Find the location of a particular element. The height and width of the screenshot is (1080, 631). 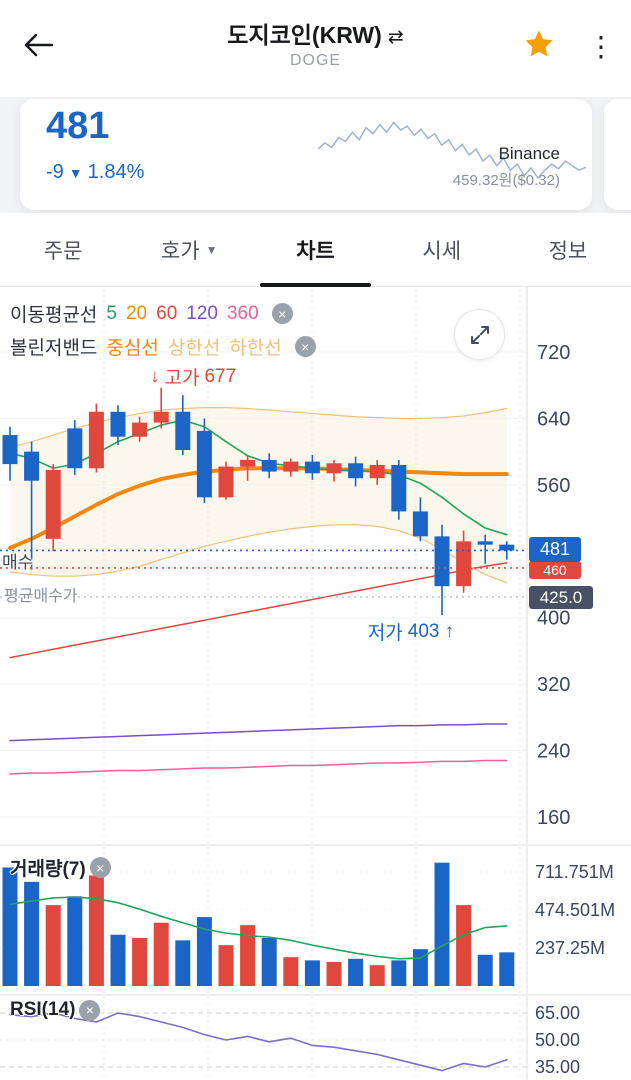

favorite-button is located at coordinates (539, 45).